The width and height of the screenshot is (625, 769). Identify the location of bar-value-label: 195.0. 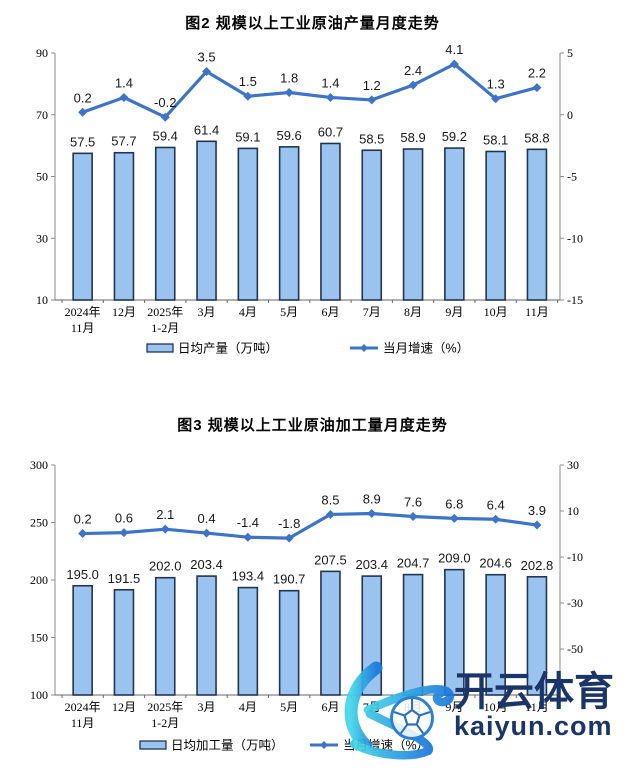
(82, 574).